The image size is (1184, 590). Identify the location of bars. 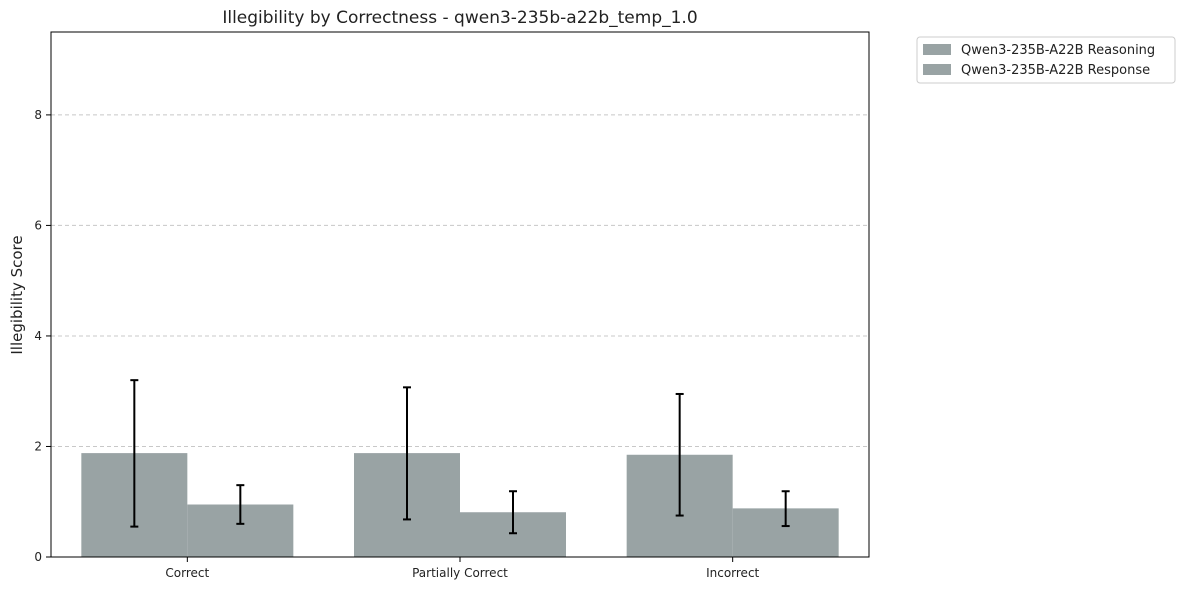
(460, 505).